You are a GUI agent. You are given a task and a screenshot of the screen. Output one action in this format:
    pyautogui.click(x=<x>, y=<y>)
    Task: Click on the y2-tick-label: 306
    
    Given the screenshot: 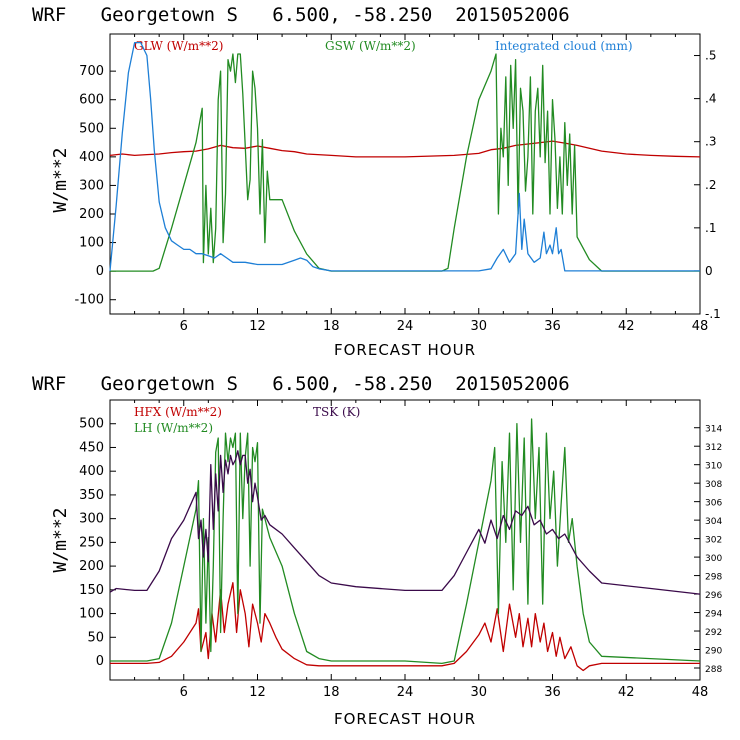 What is the action you would take?
    pyautogui.click(x=713, y=504)
    